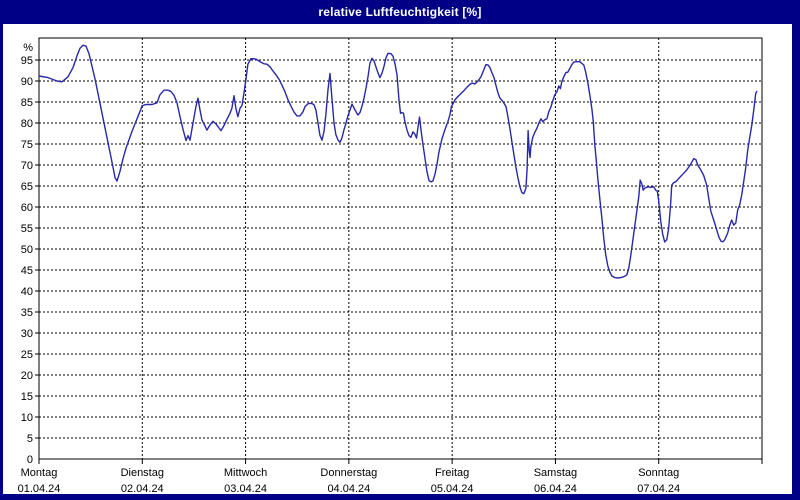 The image size is (800, 500). I want to click on x-date-label: 07.04.24, so click(658, 488).